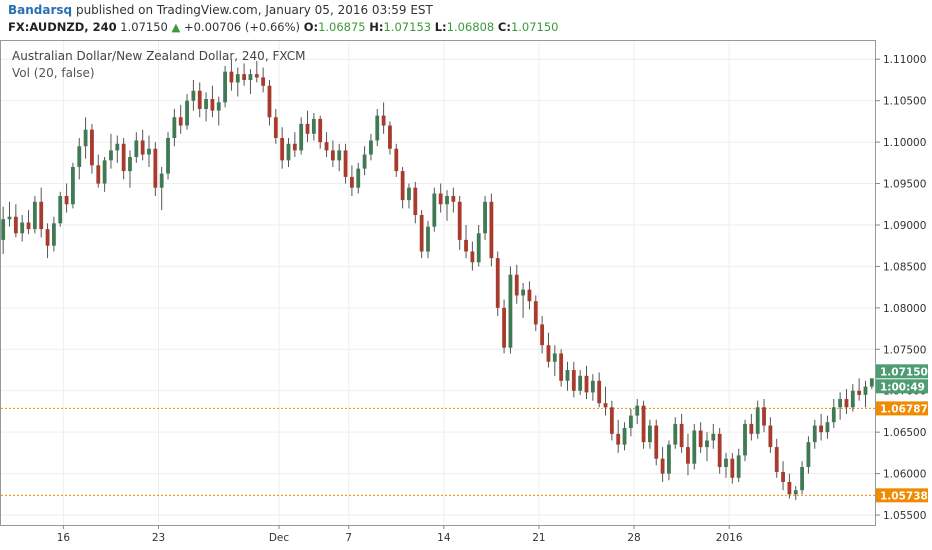  What do you see at coordinates (40, 10) in the screenshot?
I see `author-link: Bandarsq` at bounding box center [40, 10].